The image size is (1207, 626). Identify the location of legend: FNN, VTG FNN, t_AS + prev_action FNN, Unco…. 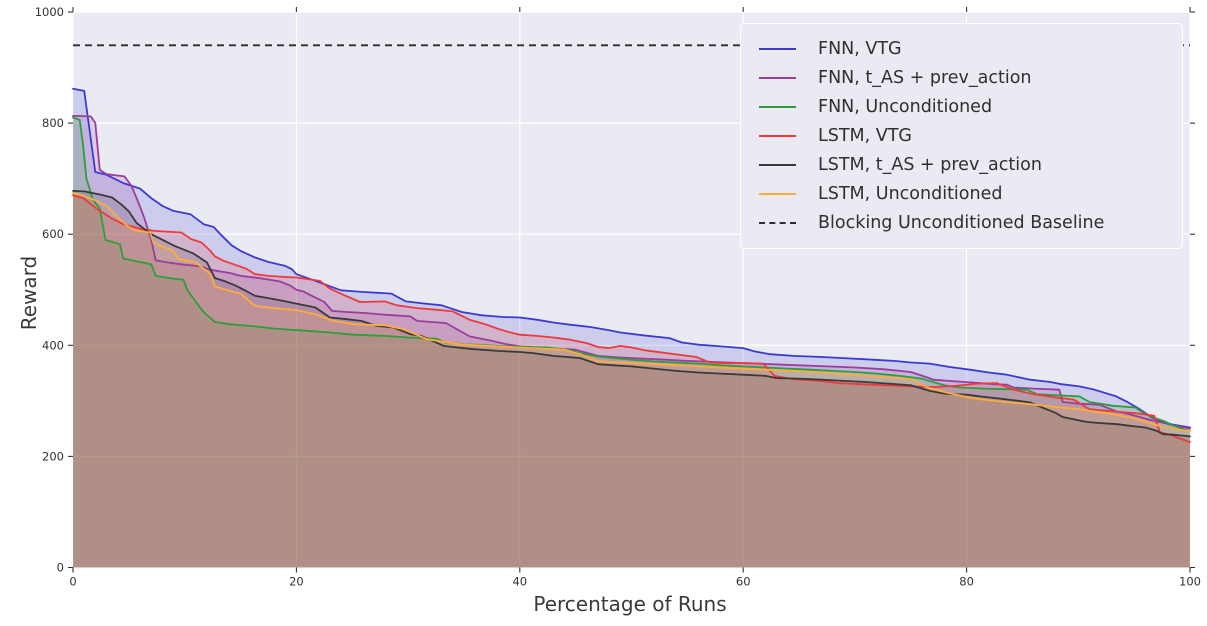
(961, 136).